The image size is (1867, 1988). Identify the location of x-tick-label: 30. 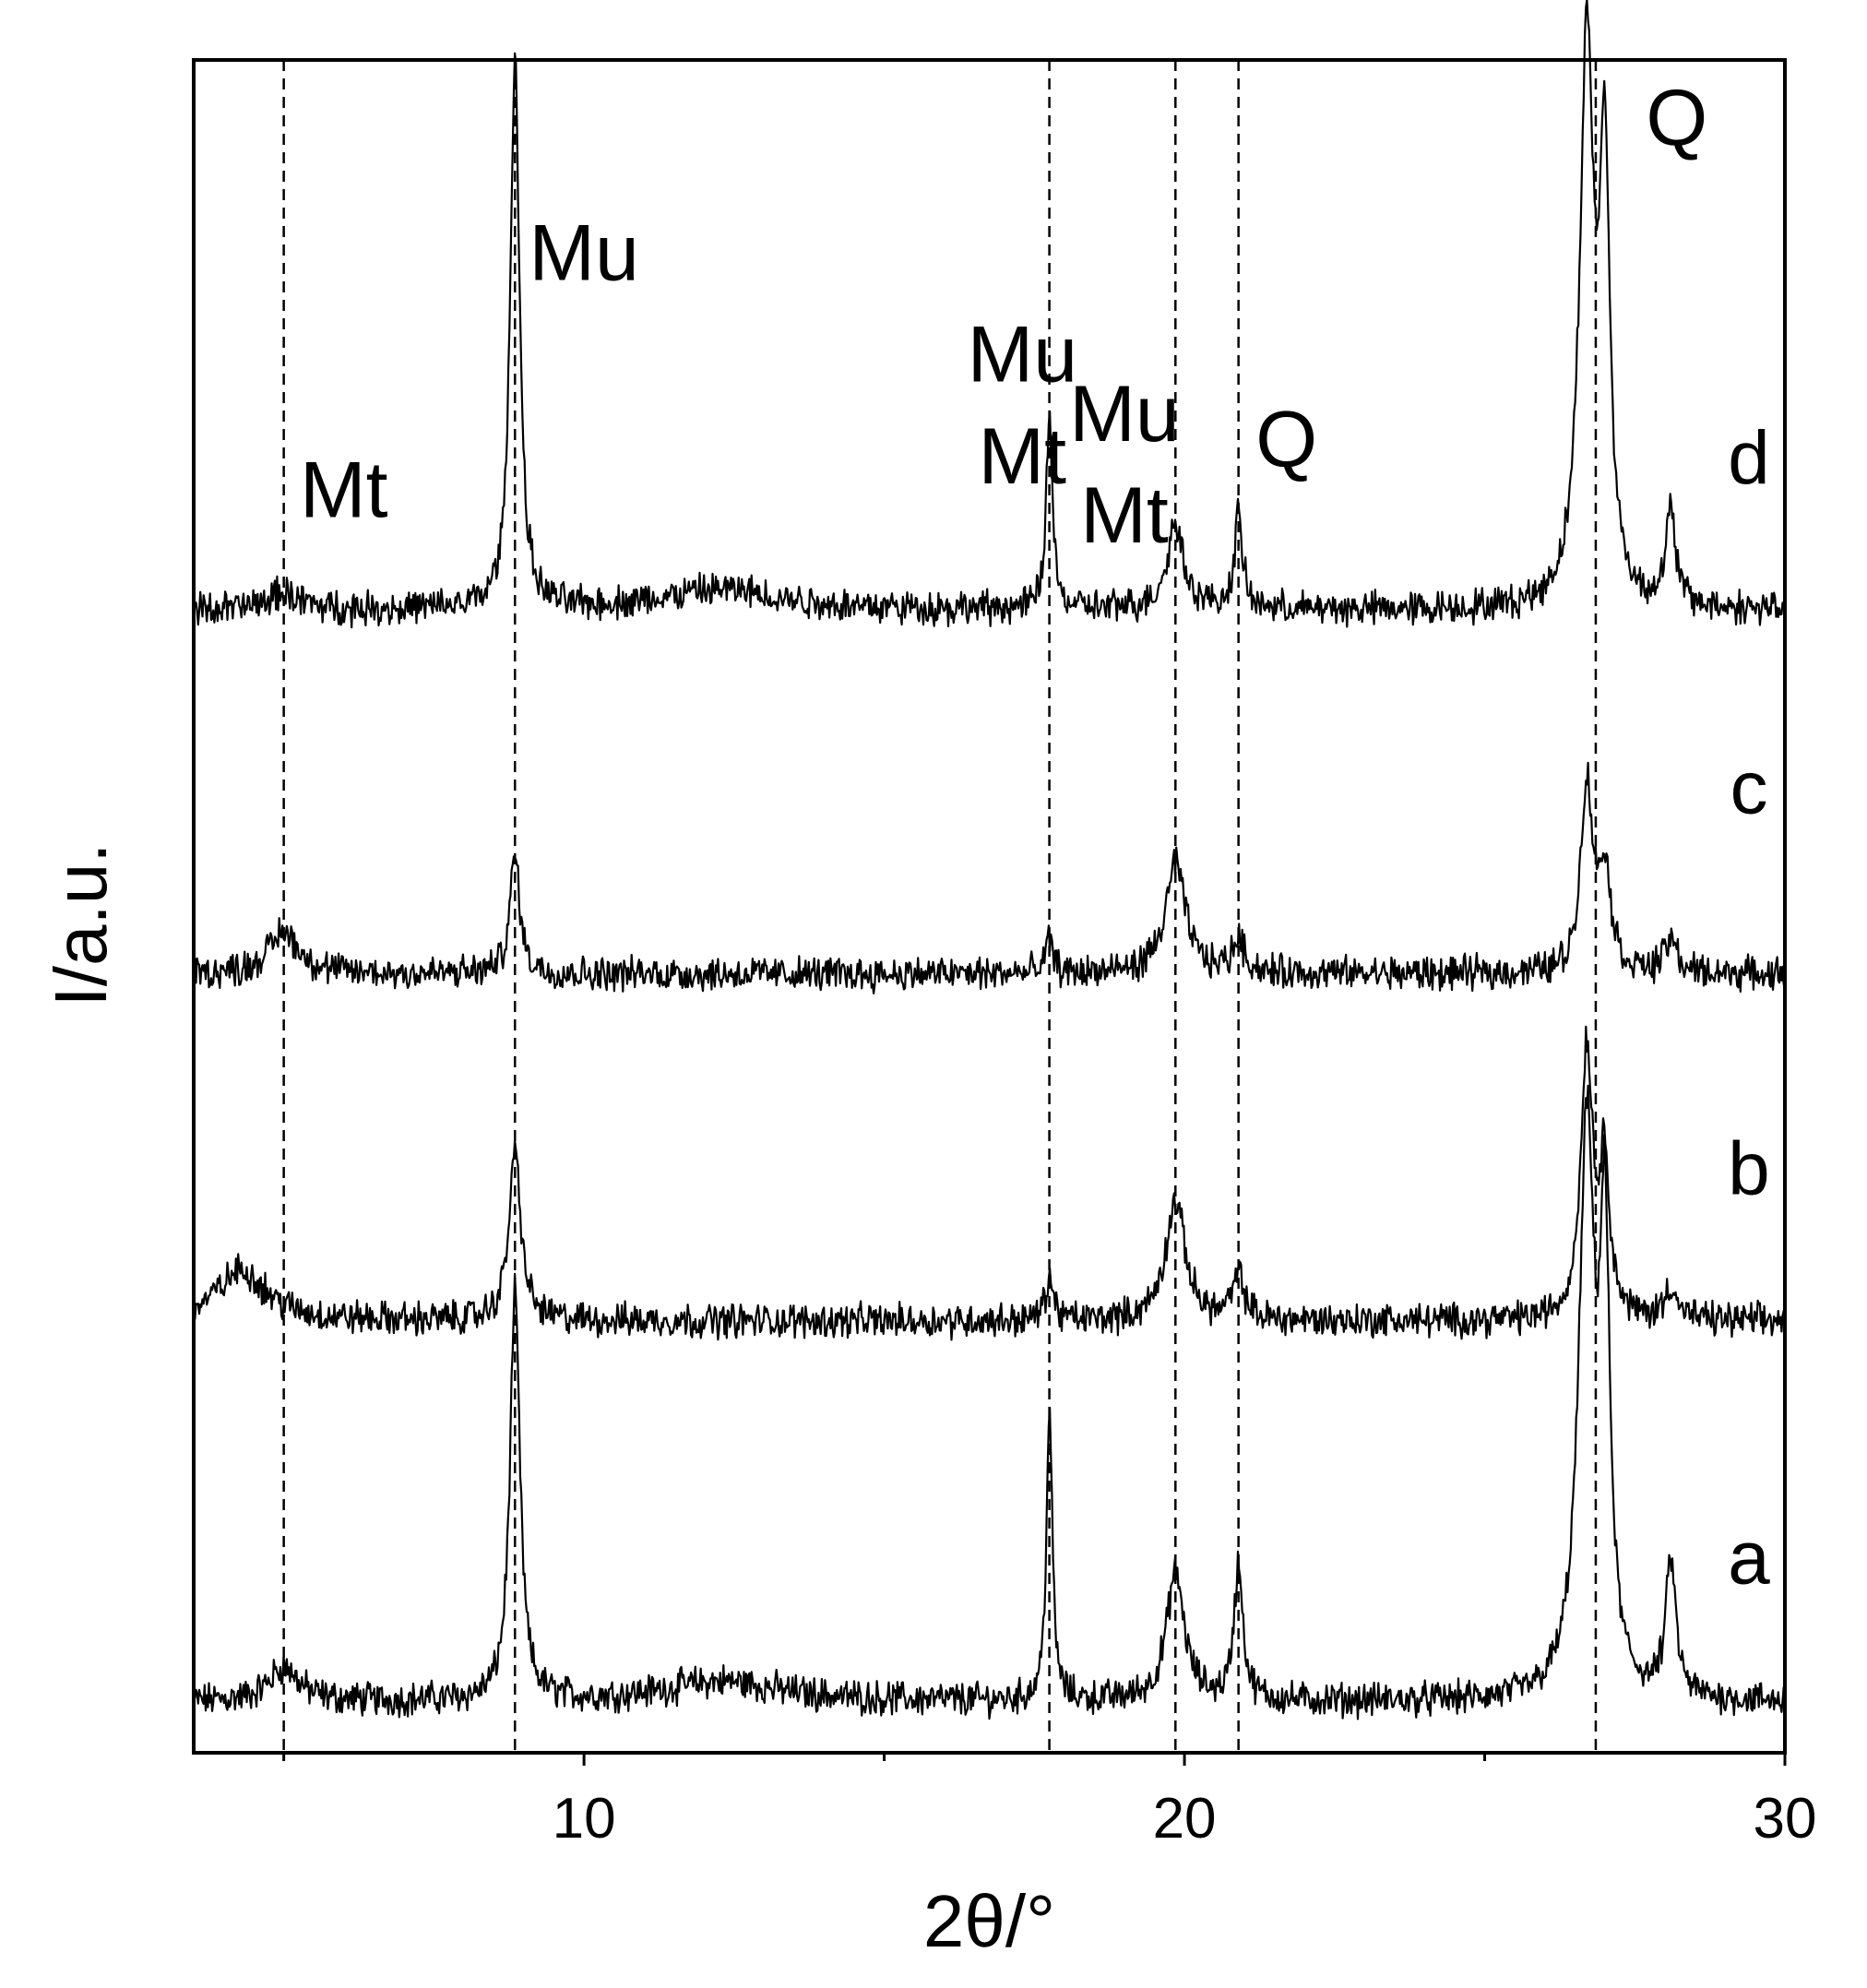
(1785, 1819).